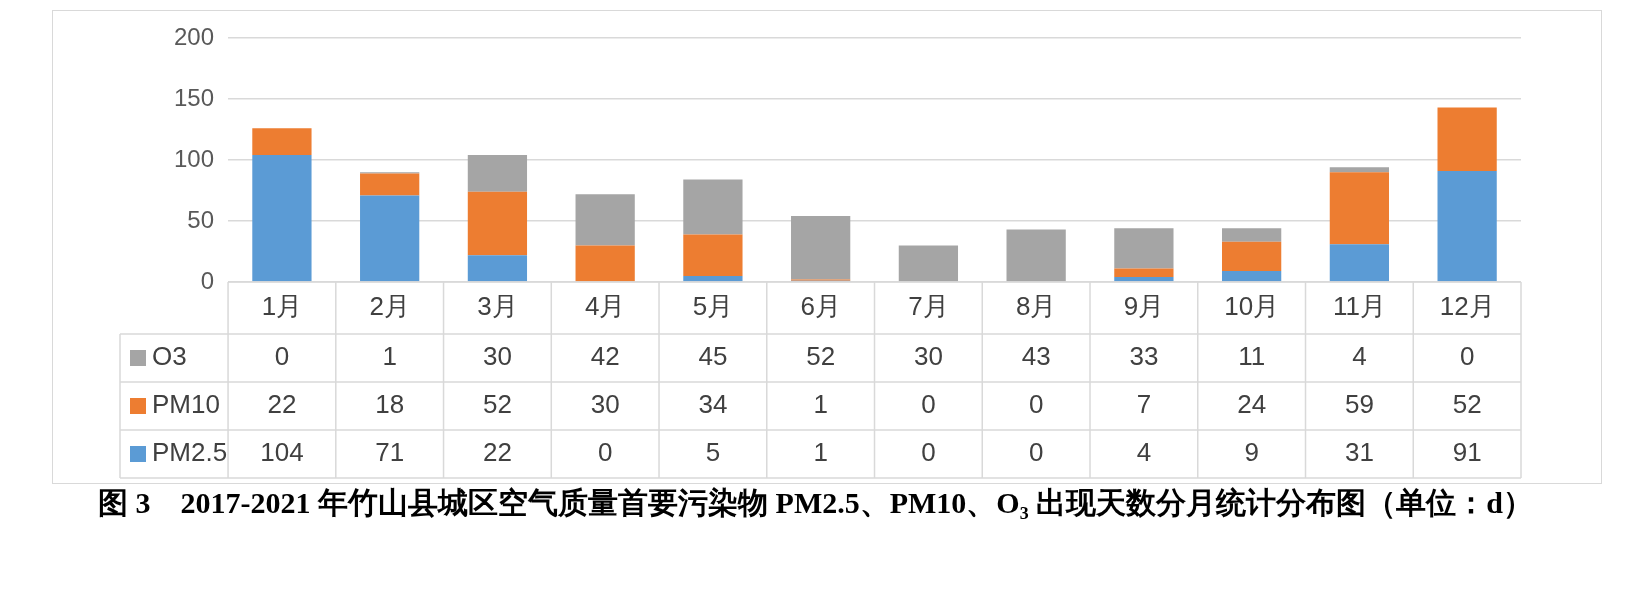 The width and height of the screenshot is (1631, 600). Describe the element at coordinates (1467, 452) in the screenshot. I see `data-label: 91` at that location.